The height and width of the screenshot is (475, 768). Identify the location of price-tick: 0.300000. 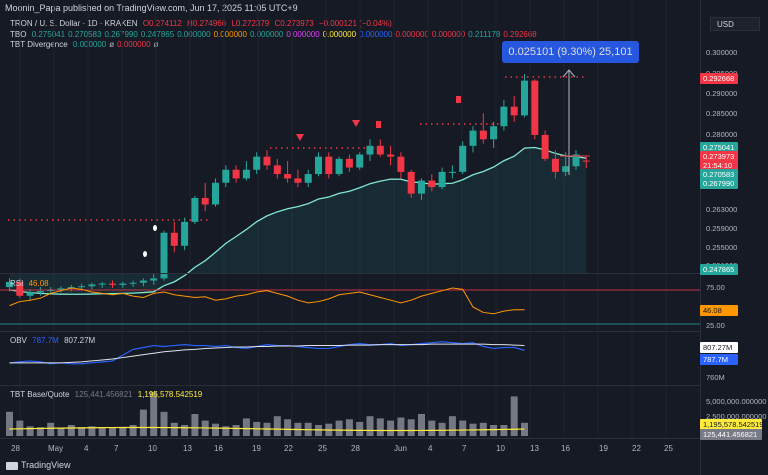
(722, 52).